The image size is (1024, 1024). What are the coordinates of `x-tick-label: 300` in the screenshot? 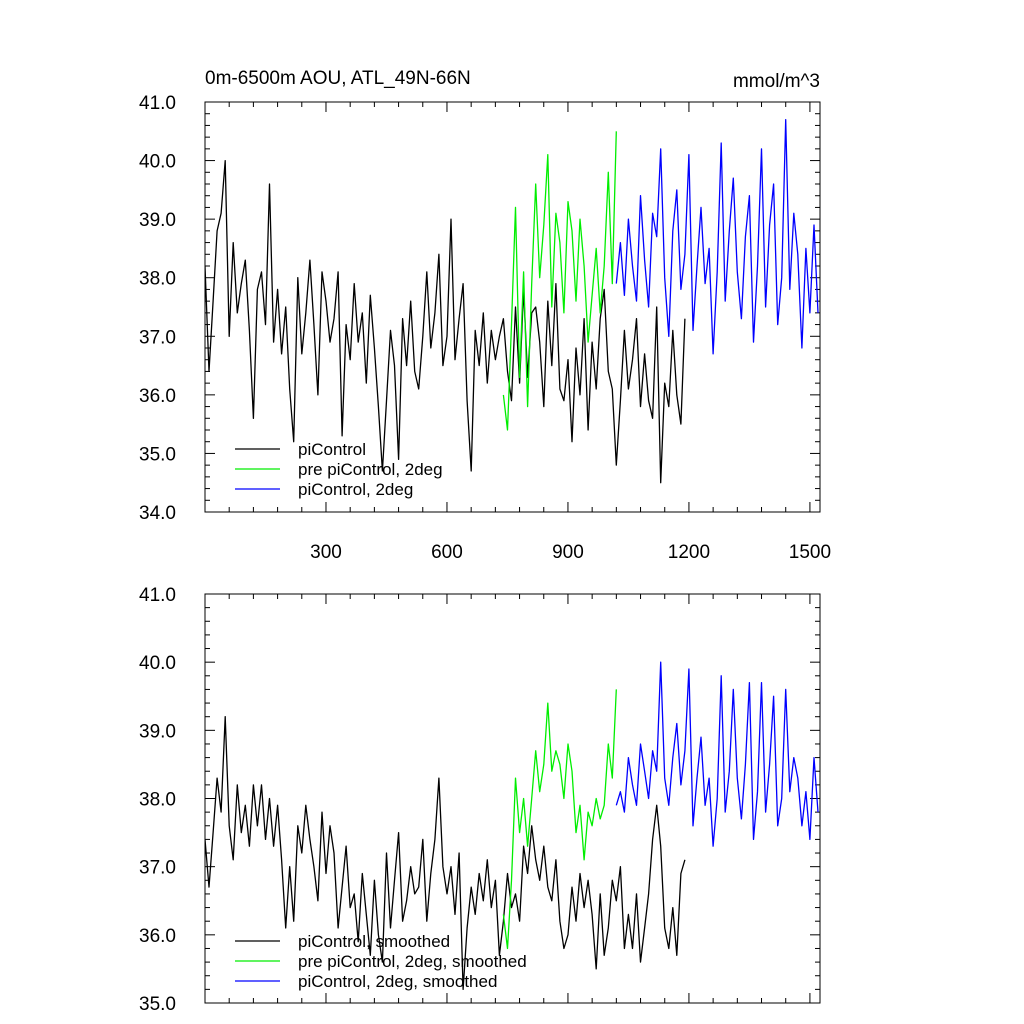 It's located at (326, 552).